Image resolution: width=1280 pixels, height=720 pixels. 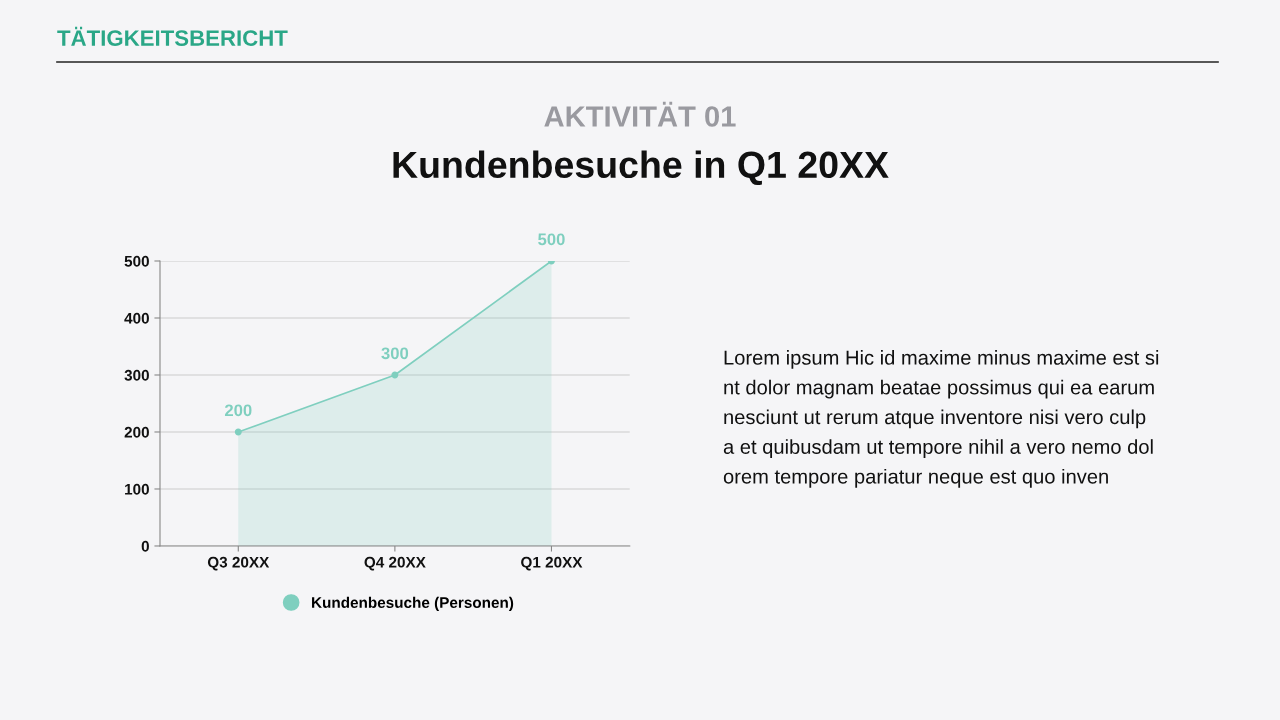 I want to click on text: TÄTIGKEITSBERICHT, so click(x=172, y=36).